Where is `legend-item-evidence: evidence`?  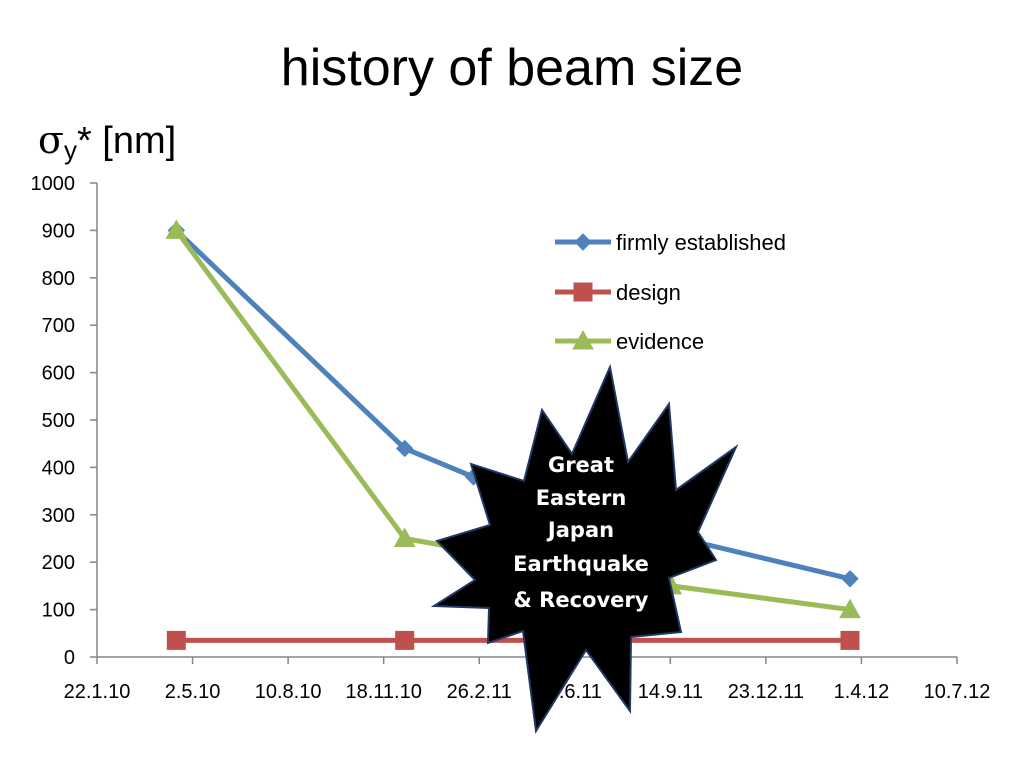
legend-item-evidence: evidence is located at coordinates (629, 341).